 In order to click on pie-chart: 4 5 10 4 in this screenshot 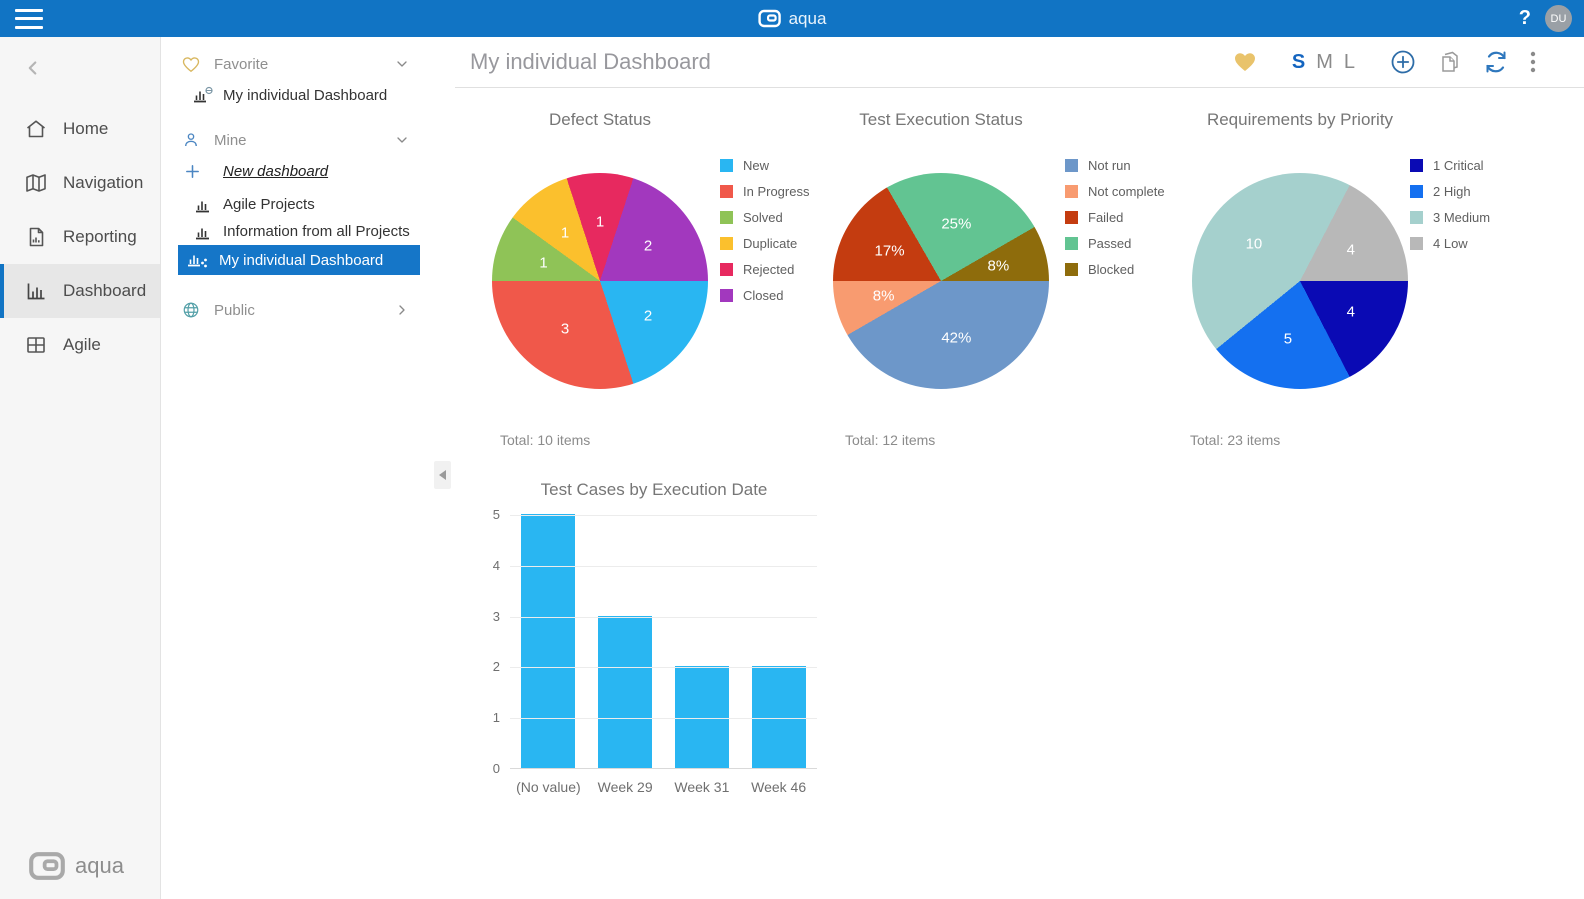, I will do `click(1300, 281)`.